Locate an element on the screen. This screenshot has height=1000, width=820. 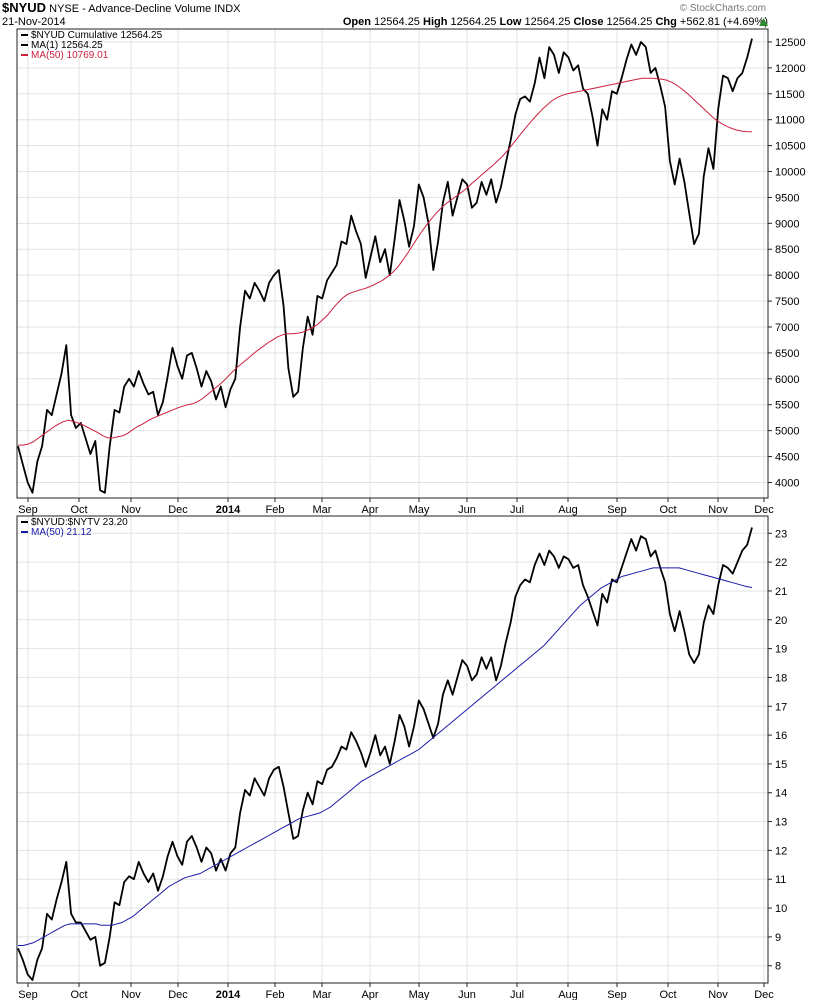
y-tick-label: 10500 is located at coordinates (790, 147).